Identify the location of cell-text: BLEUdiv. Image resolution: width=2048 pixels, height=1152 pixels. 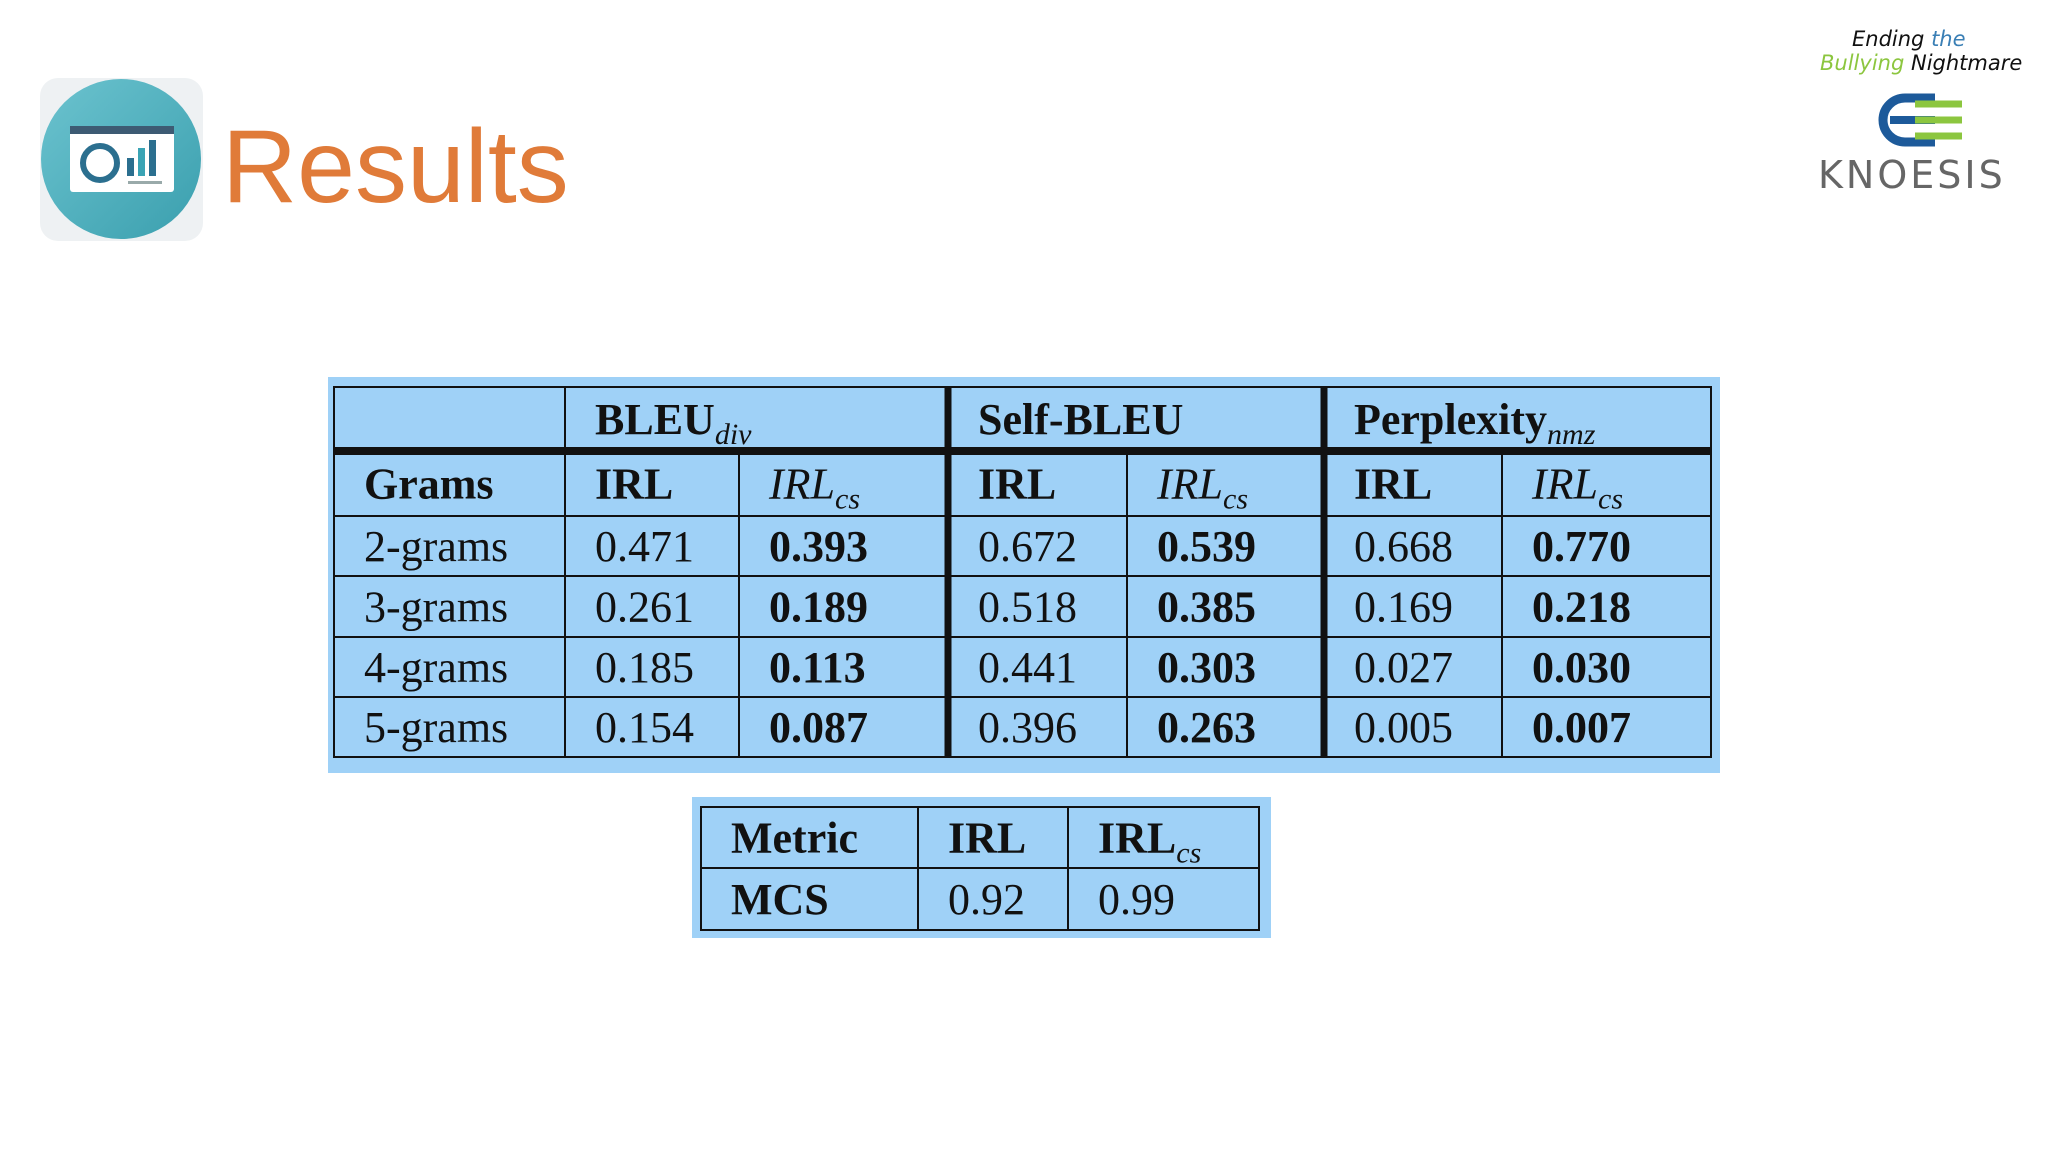
(673, 423).